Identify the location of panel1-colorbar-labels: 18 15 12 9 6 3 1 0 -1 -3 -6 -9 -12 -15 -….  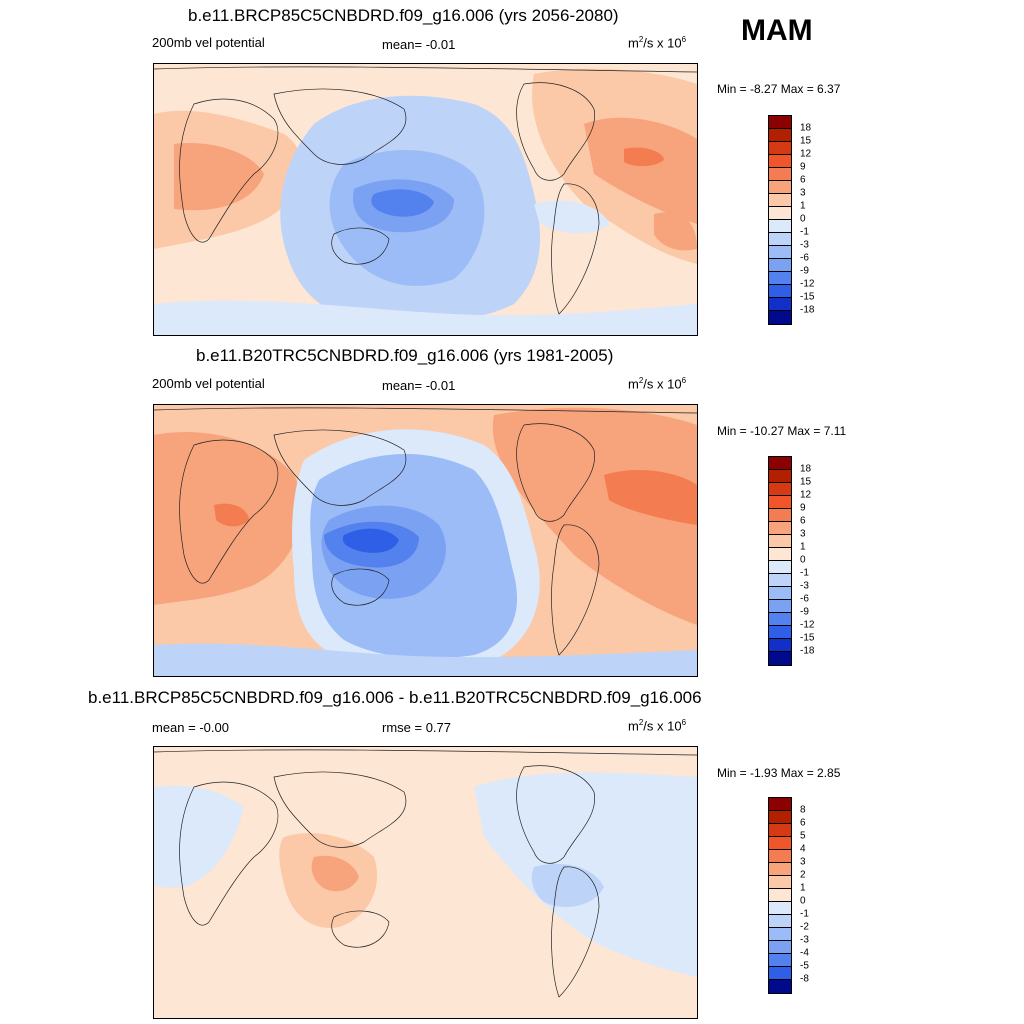
(820, 220).